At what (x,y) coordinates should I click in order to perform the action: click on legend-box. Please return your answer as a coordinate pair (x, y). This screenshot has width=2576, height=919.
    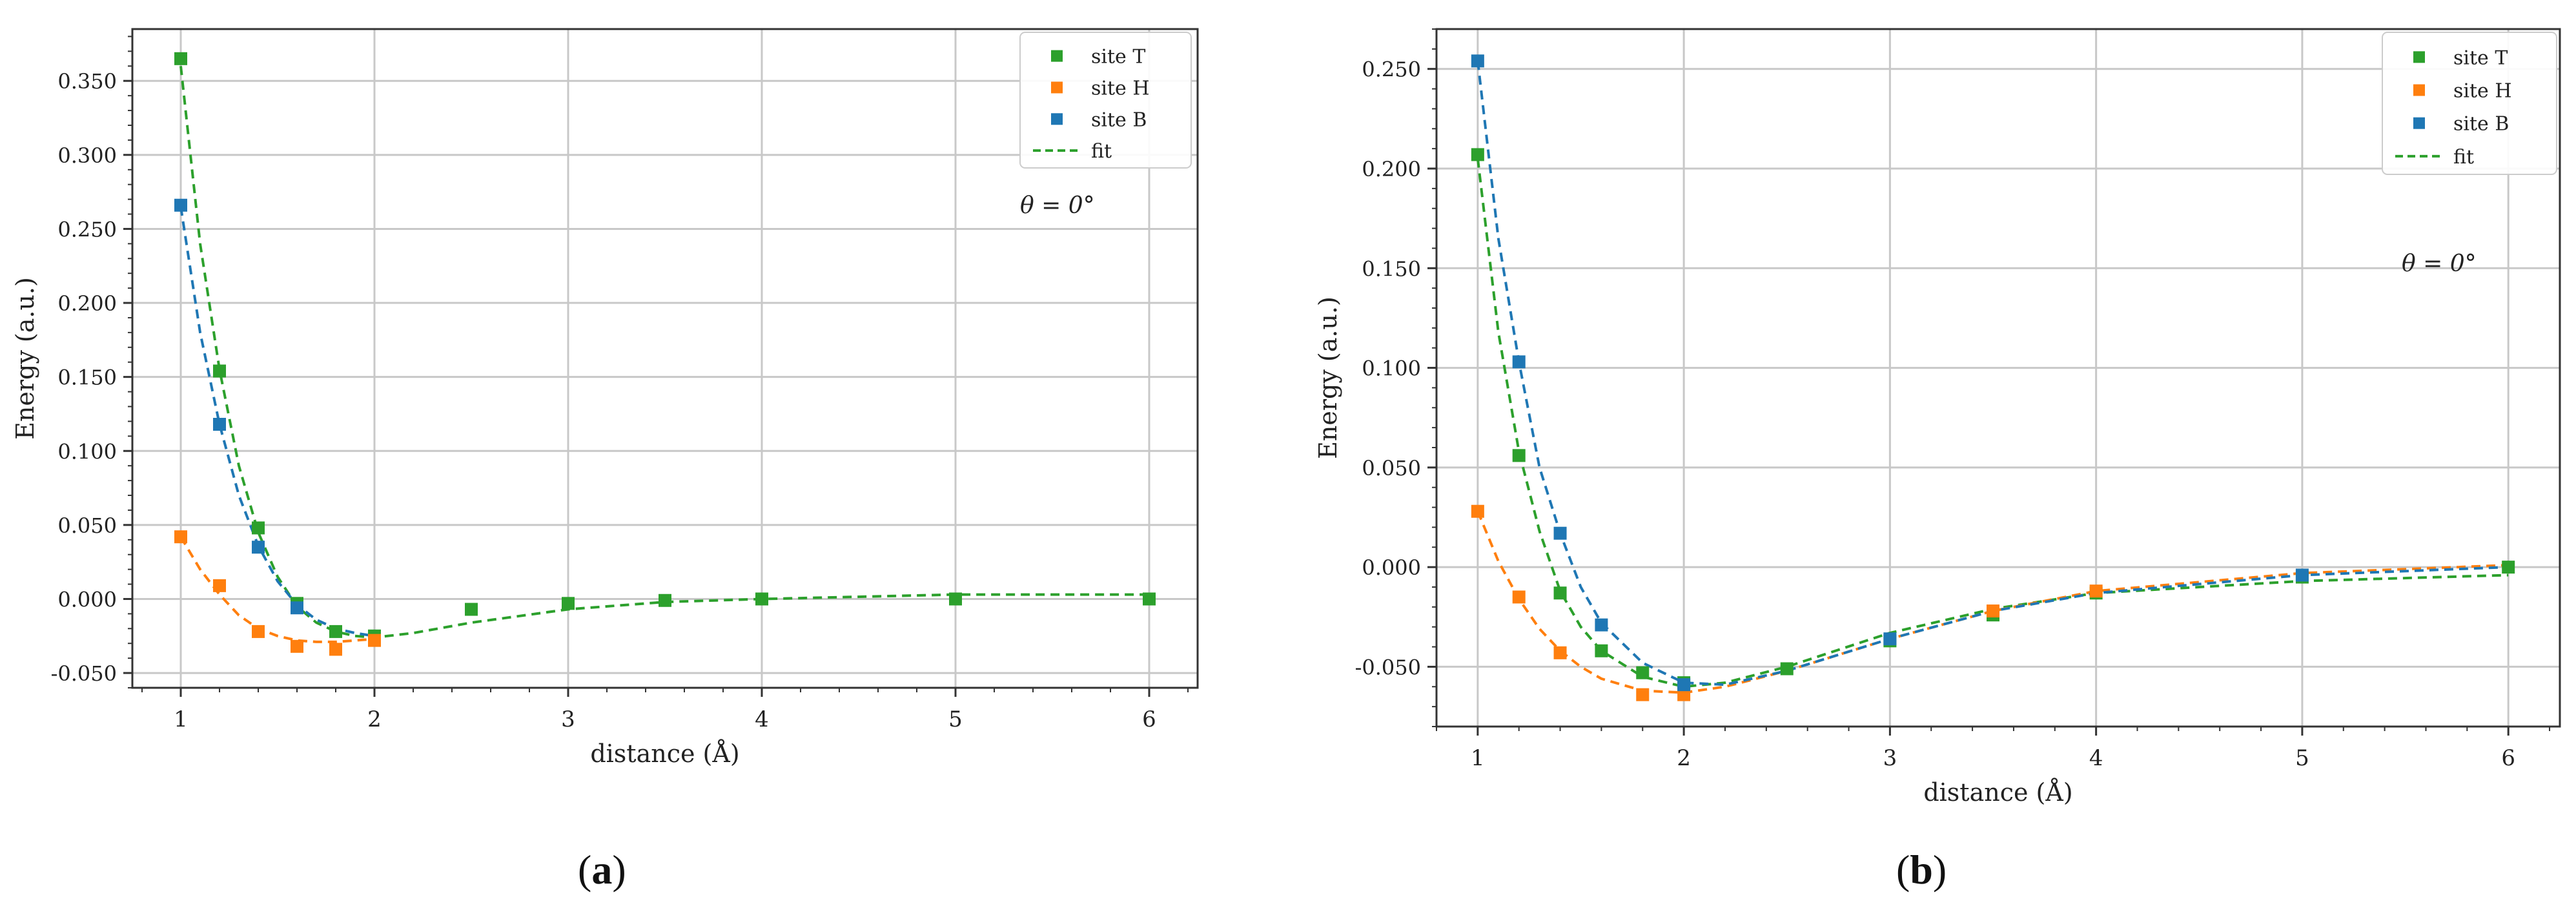
    Looking at the image, I should click on (1105, 101).